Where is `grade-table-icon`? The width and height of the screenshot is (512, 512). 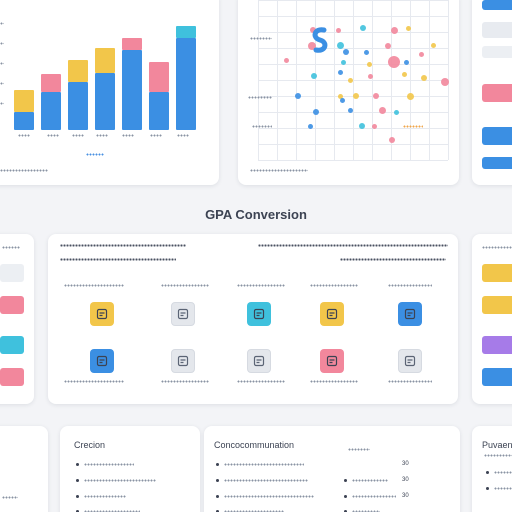 grade-table-icon is located at coordinates (183, 314).